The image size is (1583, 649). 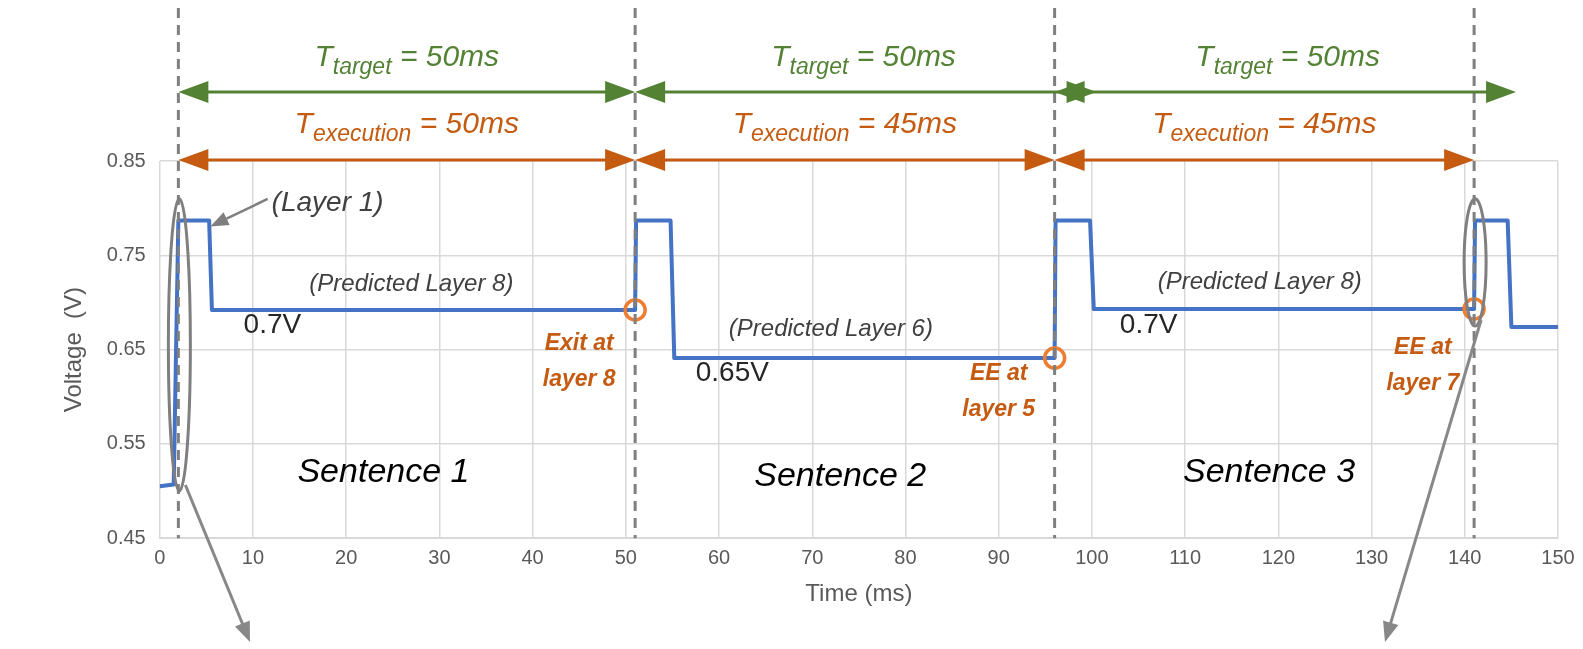 I want to click on annotation: Sentence 3, so click(x=1269, y=469).